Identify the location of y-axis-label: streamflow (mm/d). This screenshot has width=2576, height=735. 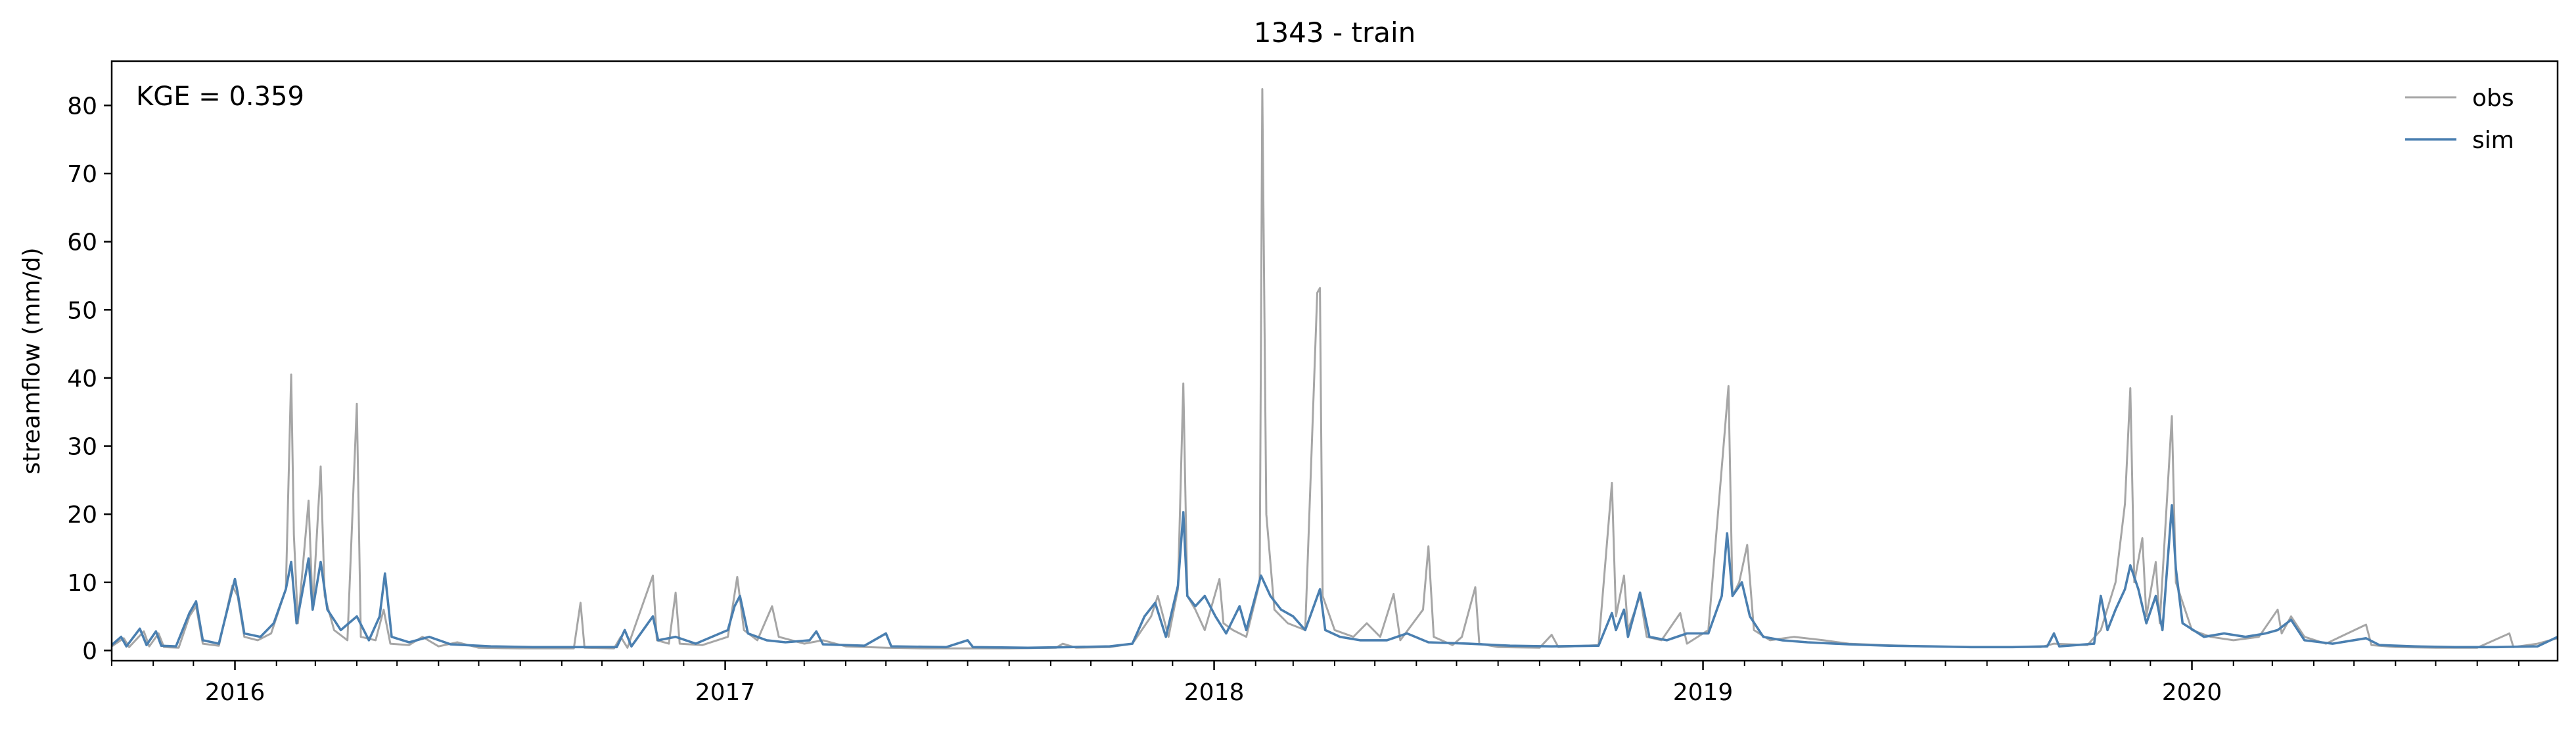
(32, 361).